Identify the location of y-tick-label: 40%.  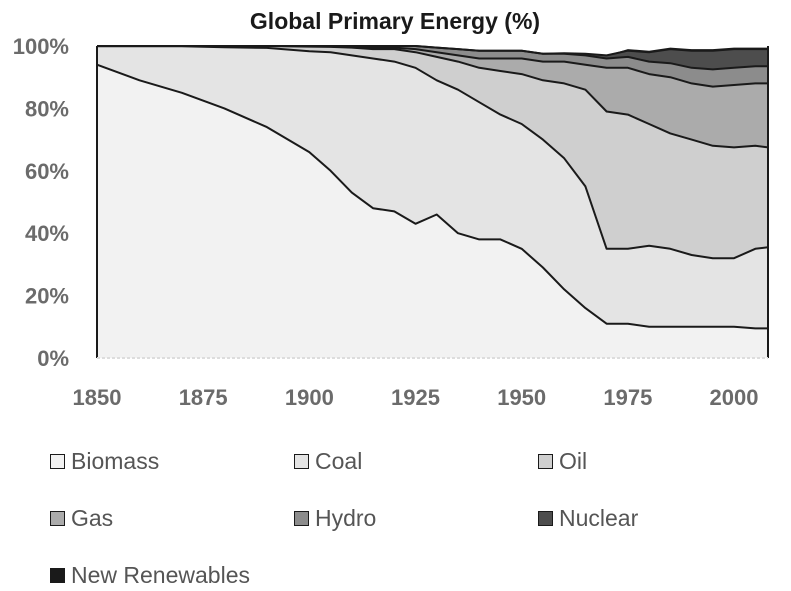
(47, 233).